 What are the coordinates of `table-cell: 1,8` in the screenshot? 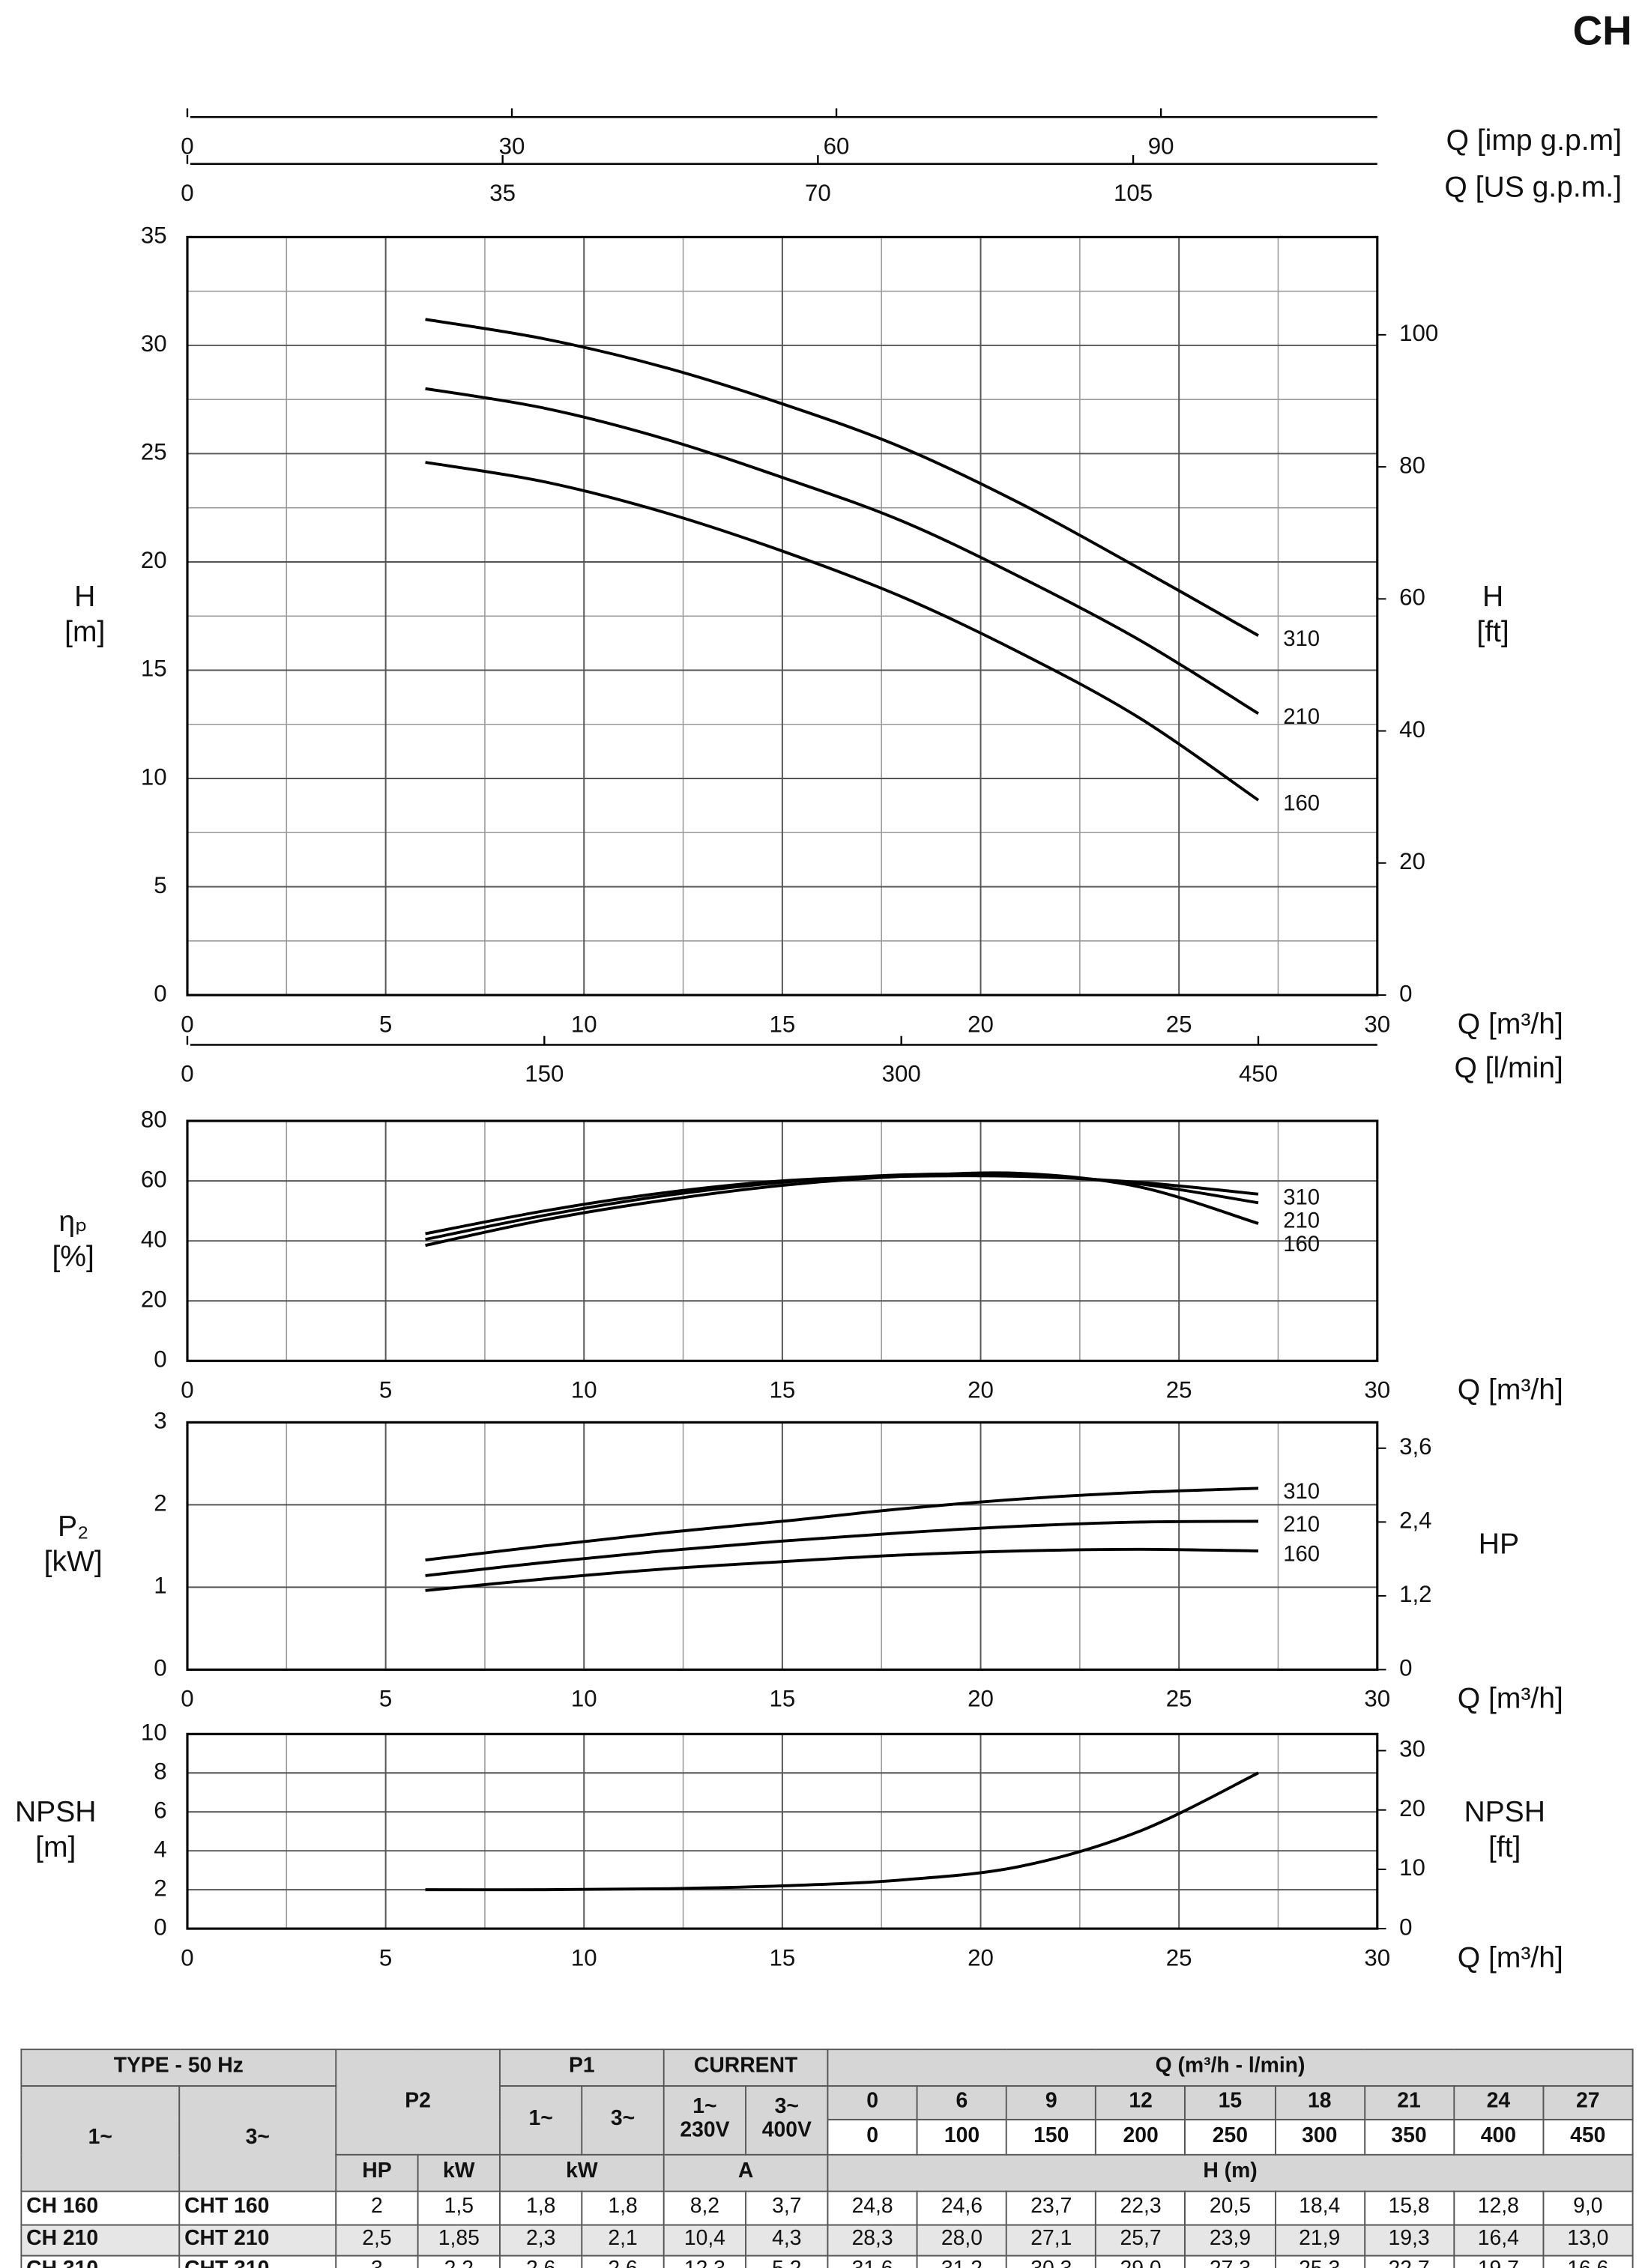 It's located at (541, 2208).